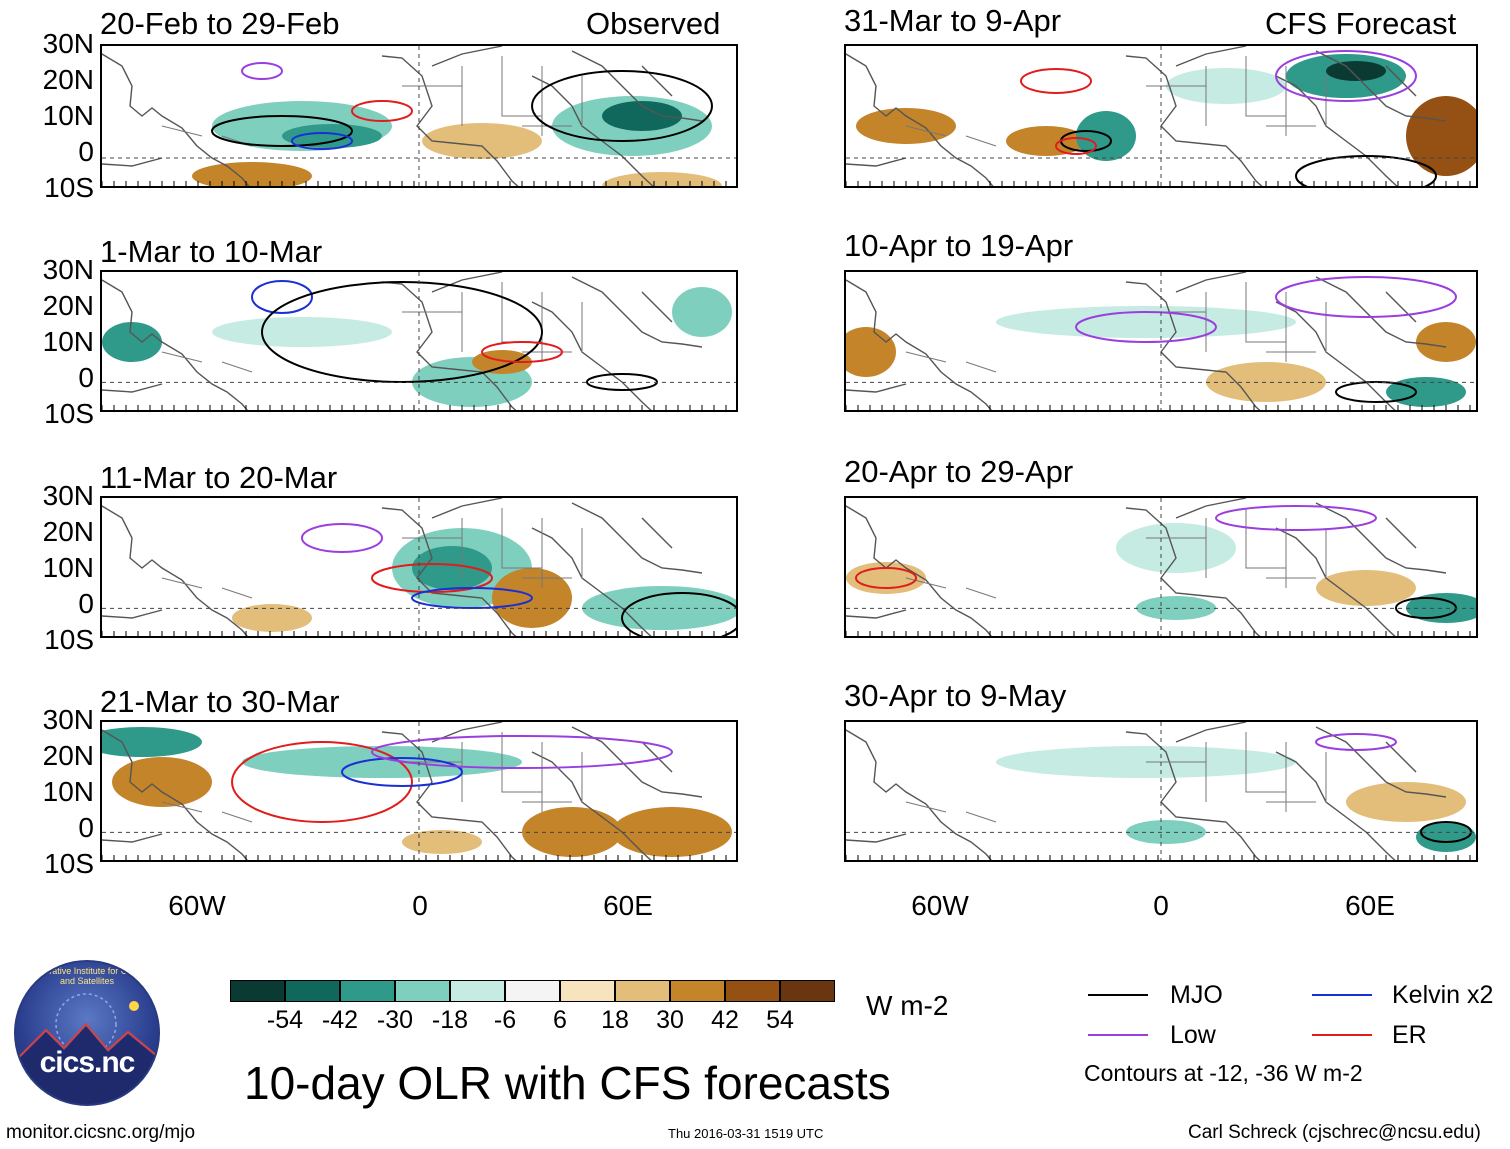 This screenshot has height=1149, width=1510. I want to click on legend-label-er: ER, so click(1409, 1035).